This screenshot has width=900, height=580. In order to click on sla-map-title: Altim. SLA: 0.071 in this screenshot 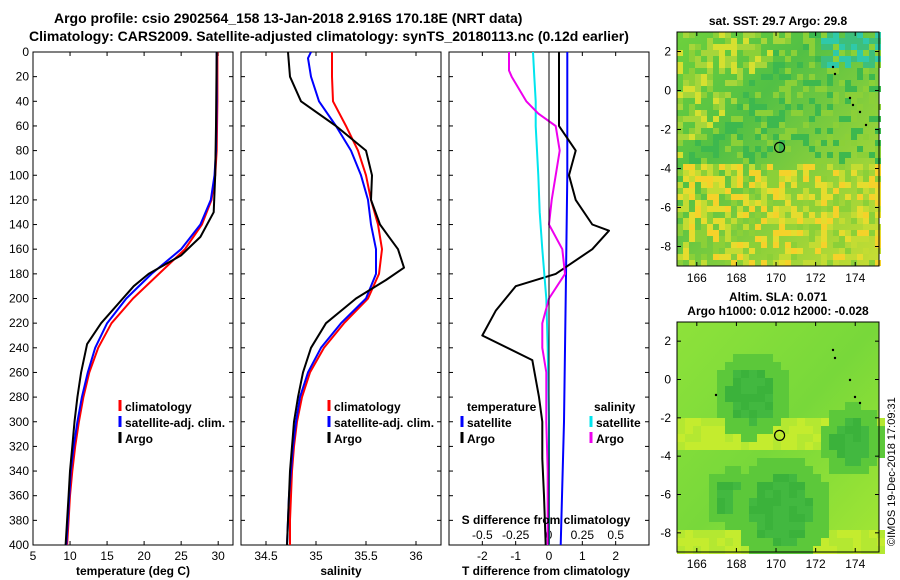, I will do `click(778, 297)`.